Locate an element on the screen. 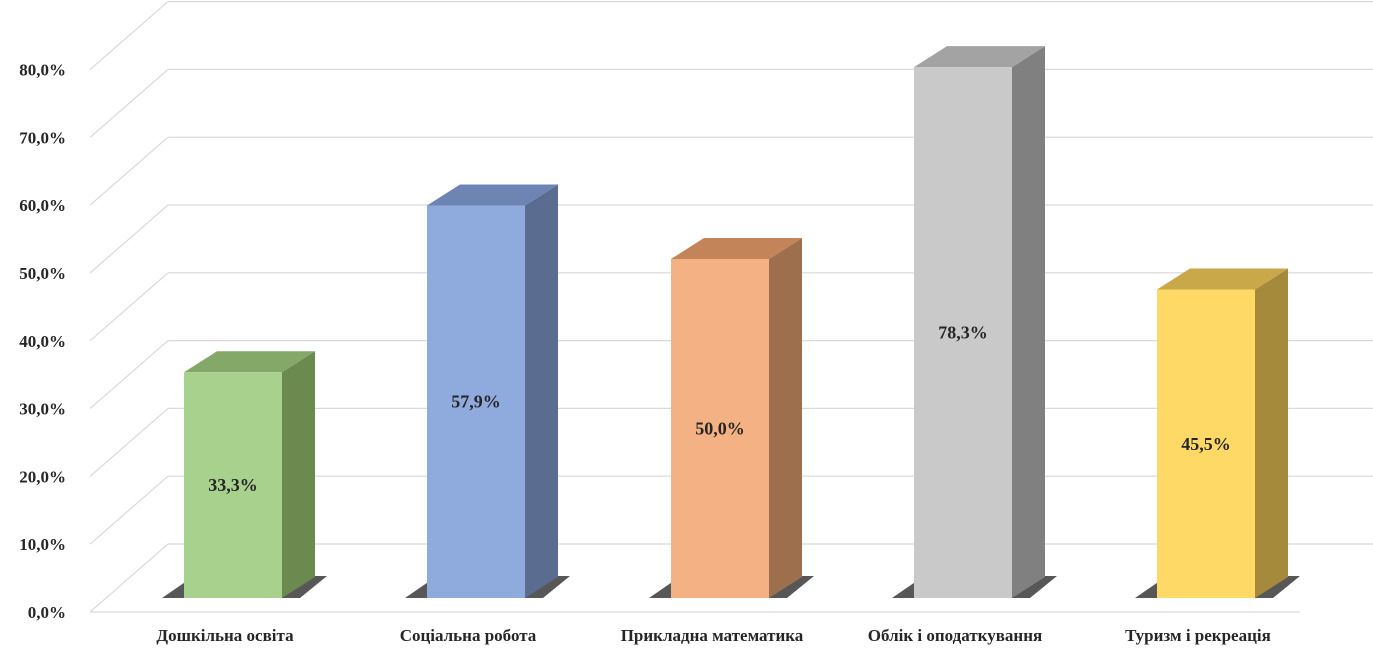 This screenshot has height=648, width=1373. bar: 78,3% is located at coordinates (974, 322).